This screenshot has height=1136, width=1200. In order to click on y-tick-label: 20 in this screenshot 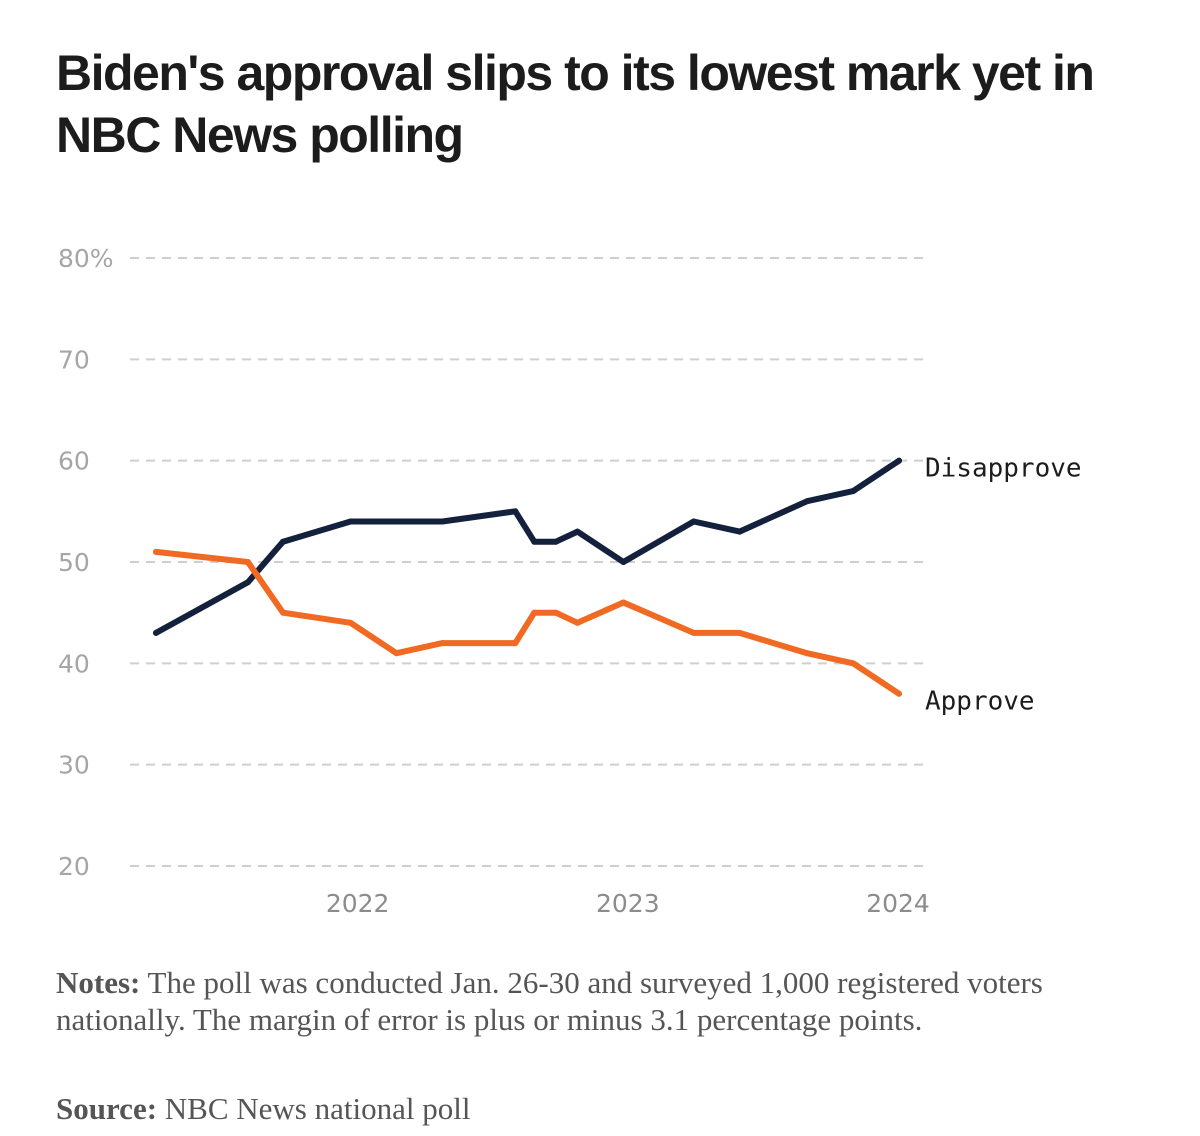, I will do `click(74, 866)`.